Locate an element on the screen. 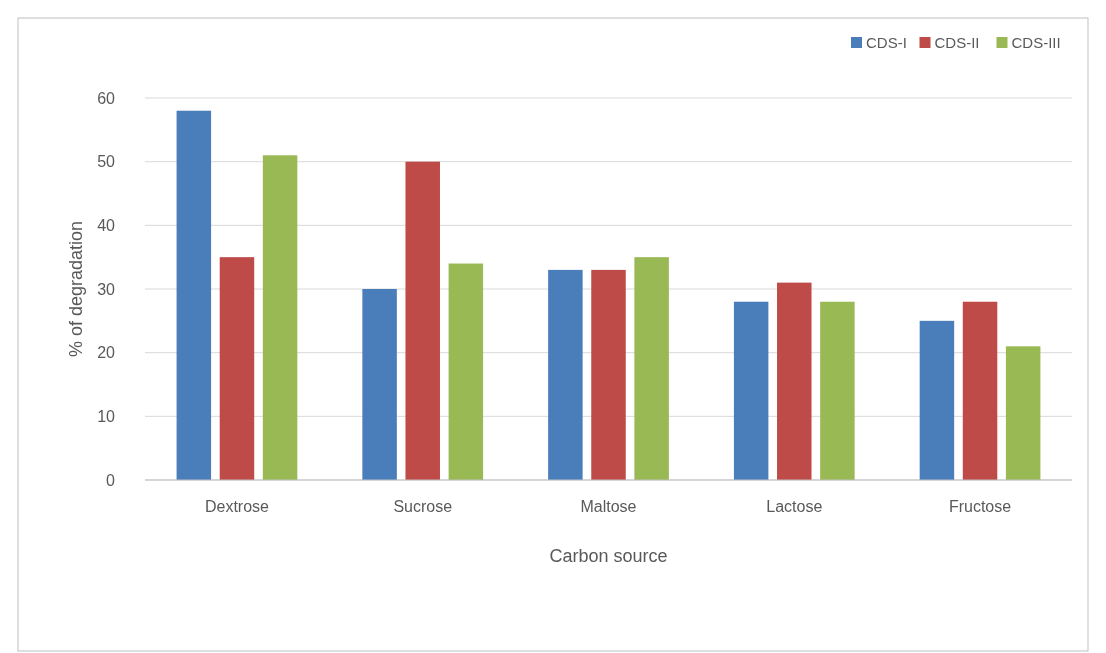  y-tick-label: 0 is located at coordinates (111, 480).